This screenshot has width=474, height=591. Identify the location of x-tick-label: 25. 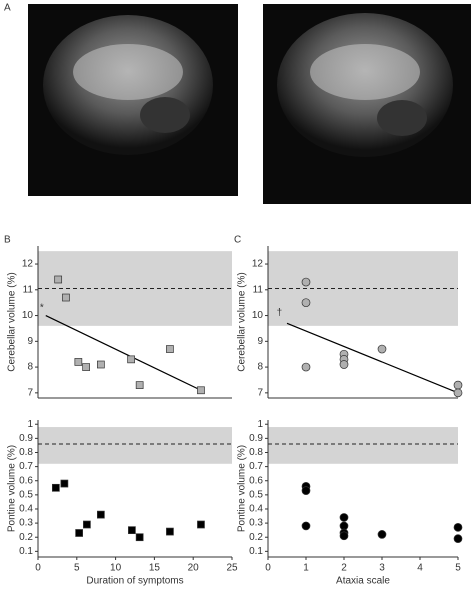
(232, 568).